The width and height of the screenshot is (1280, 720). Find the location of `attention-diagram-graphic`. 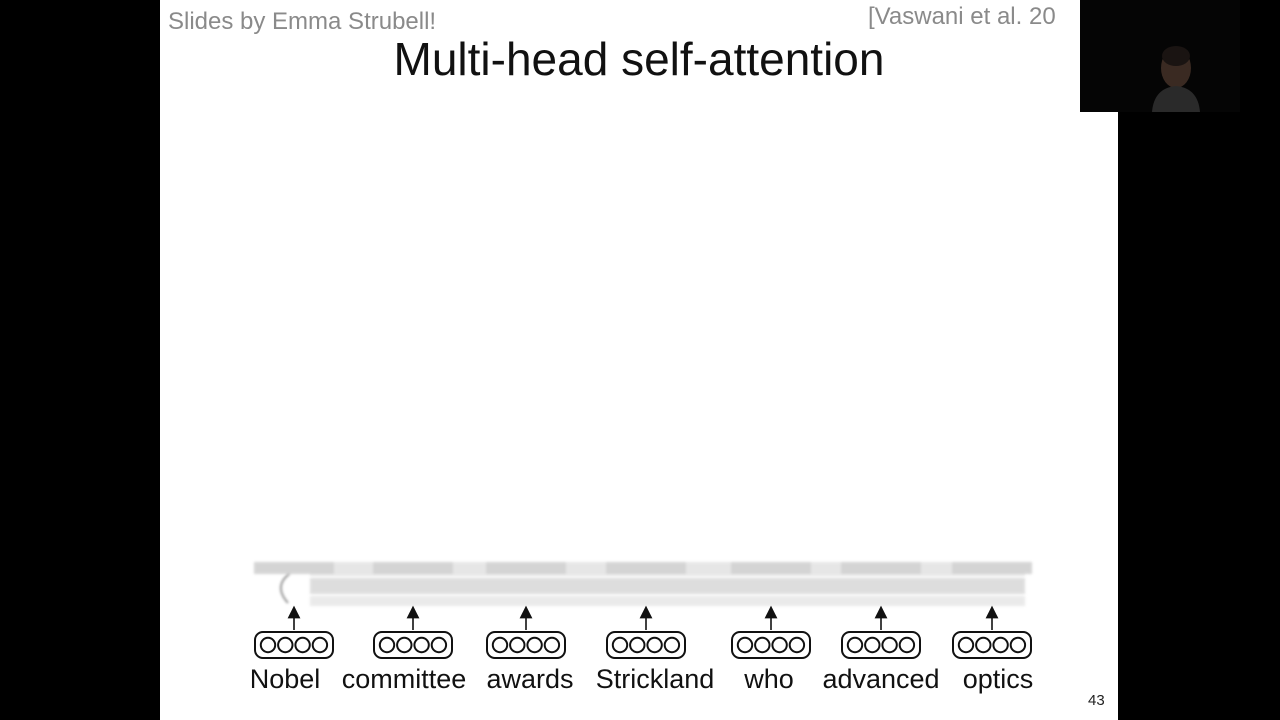

attention-diagram-graphic is located at coordinates (643, 610).